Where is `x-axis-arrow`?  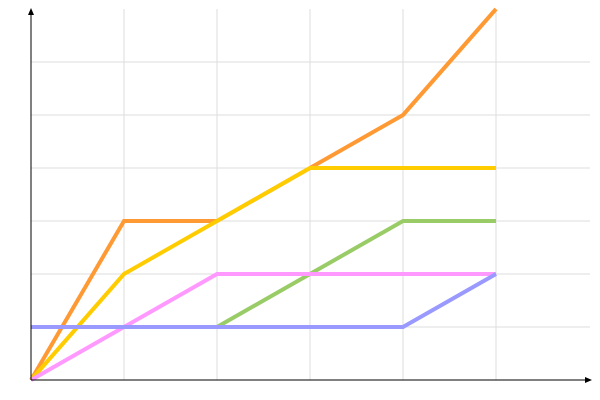
x-axis-arrow is located at coordinates (588, 380).